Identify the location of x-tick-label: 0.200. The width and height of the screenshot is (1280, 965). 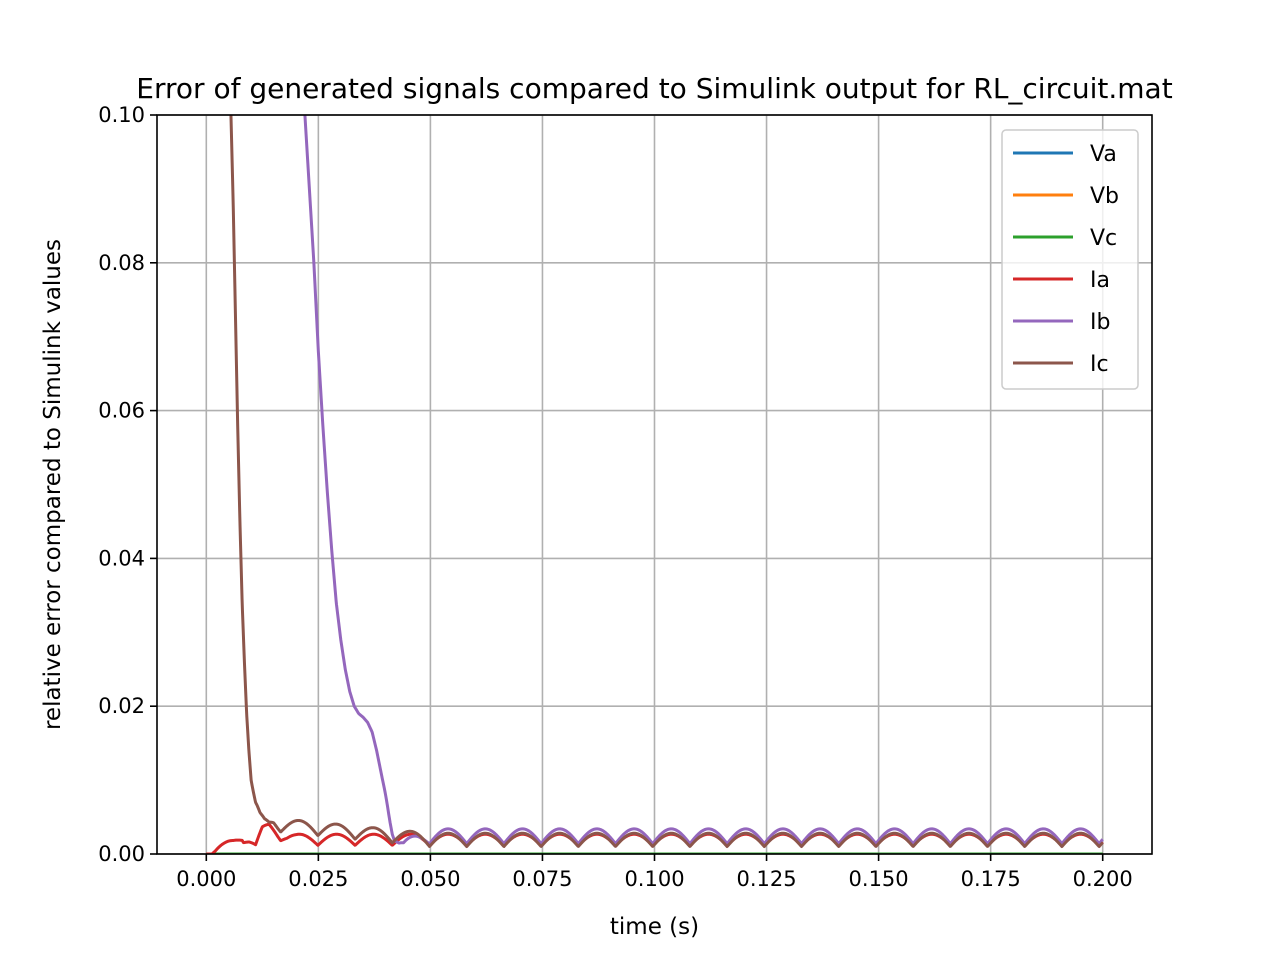
(1103, 879).